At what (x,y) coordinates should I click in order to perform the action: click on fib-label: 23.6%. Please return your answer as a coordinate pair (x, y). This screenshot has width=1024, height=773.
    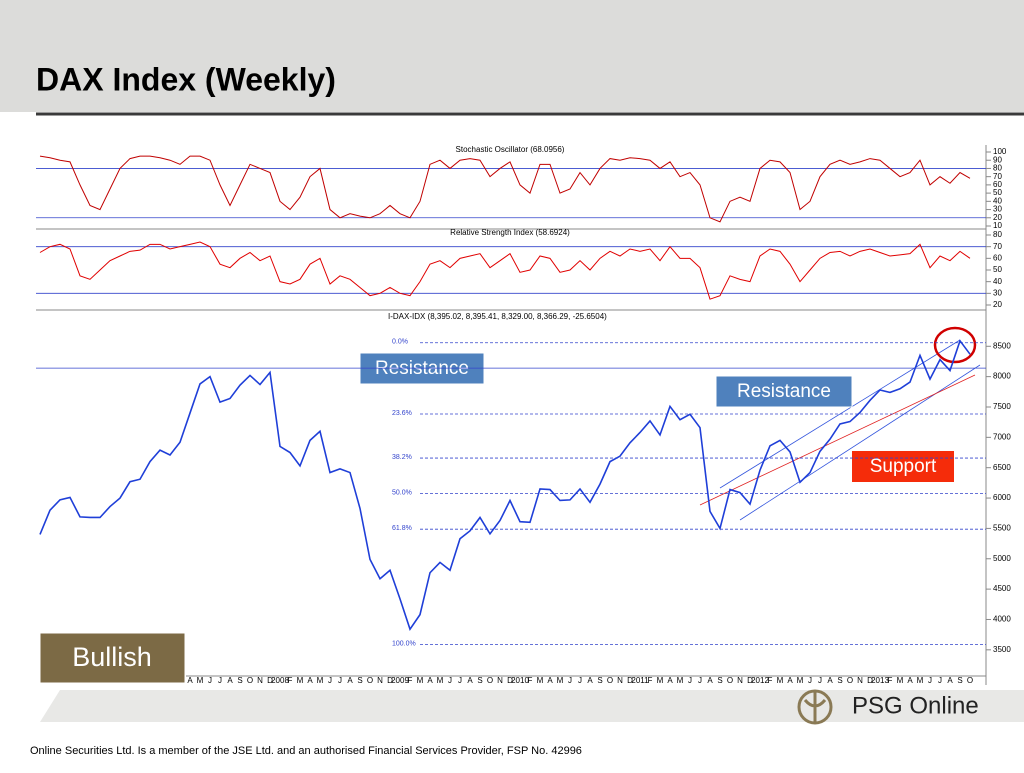
    Looking at the image, I should click on (402, 413).